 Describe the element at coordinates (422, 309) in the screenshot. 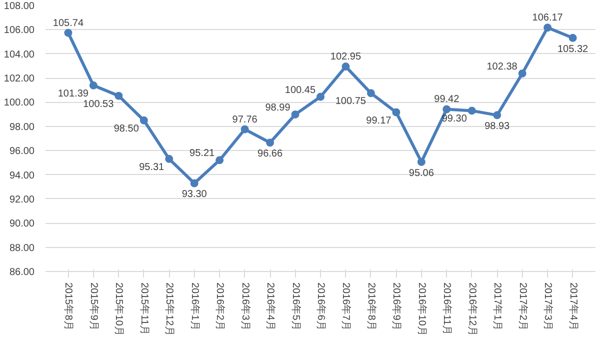

I see `x-tick-label: 2016年10月` at that location.